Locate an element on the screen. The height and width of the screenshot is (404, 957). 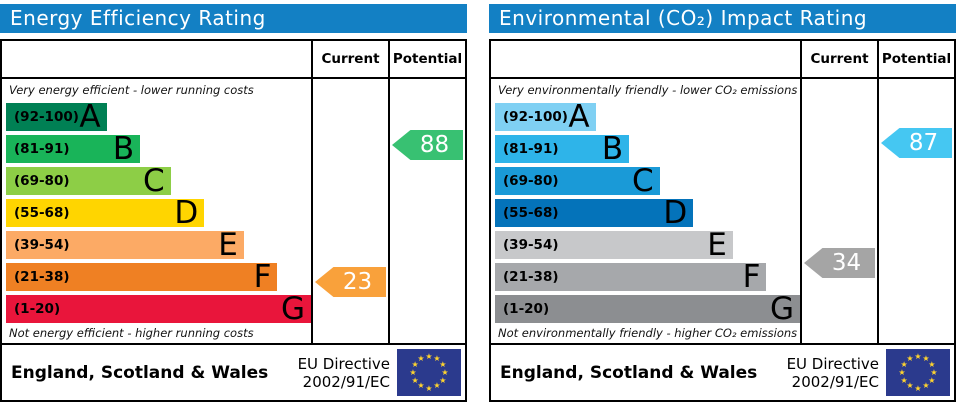
energy-table-header-row: Current Potential is located at coordinates (233, 60).